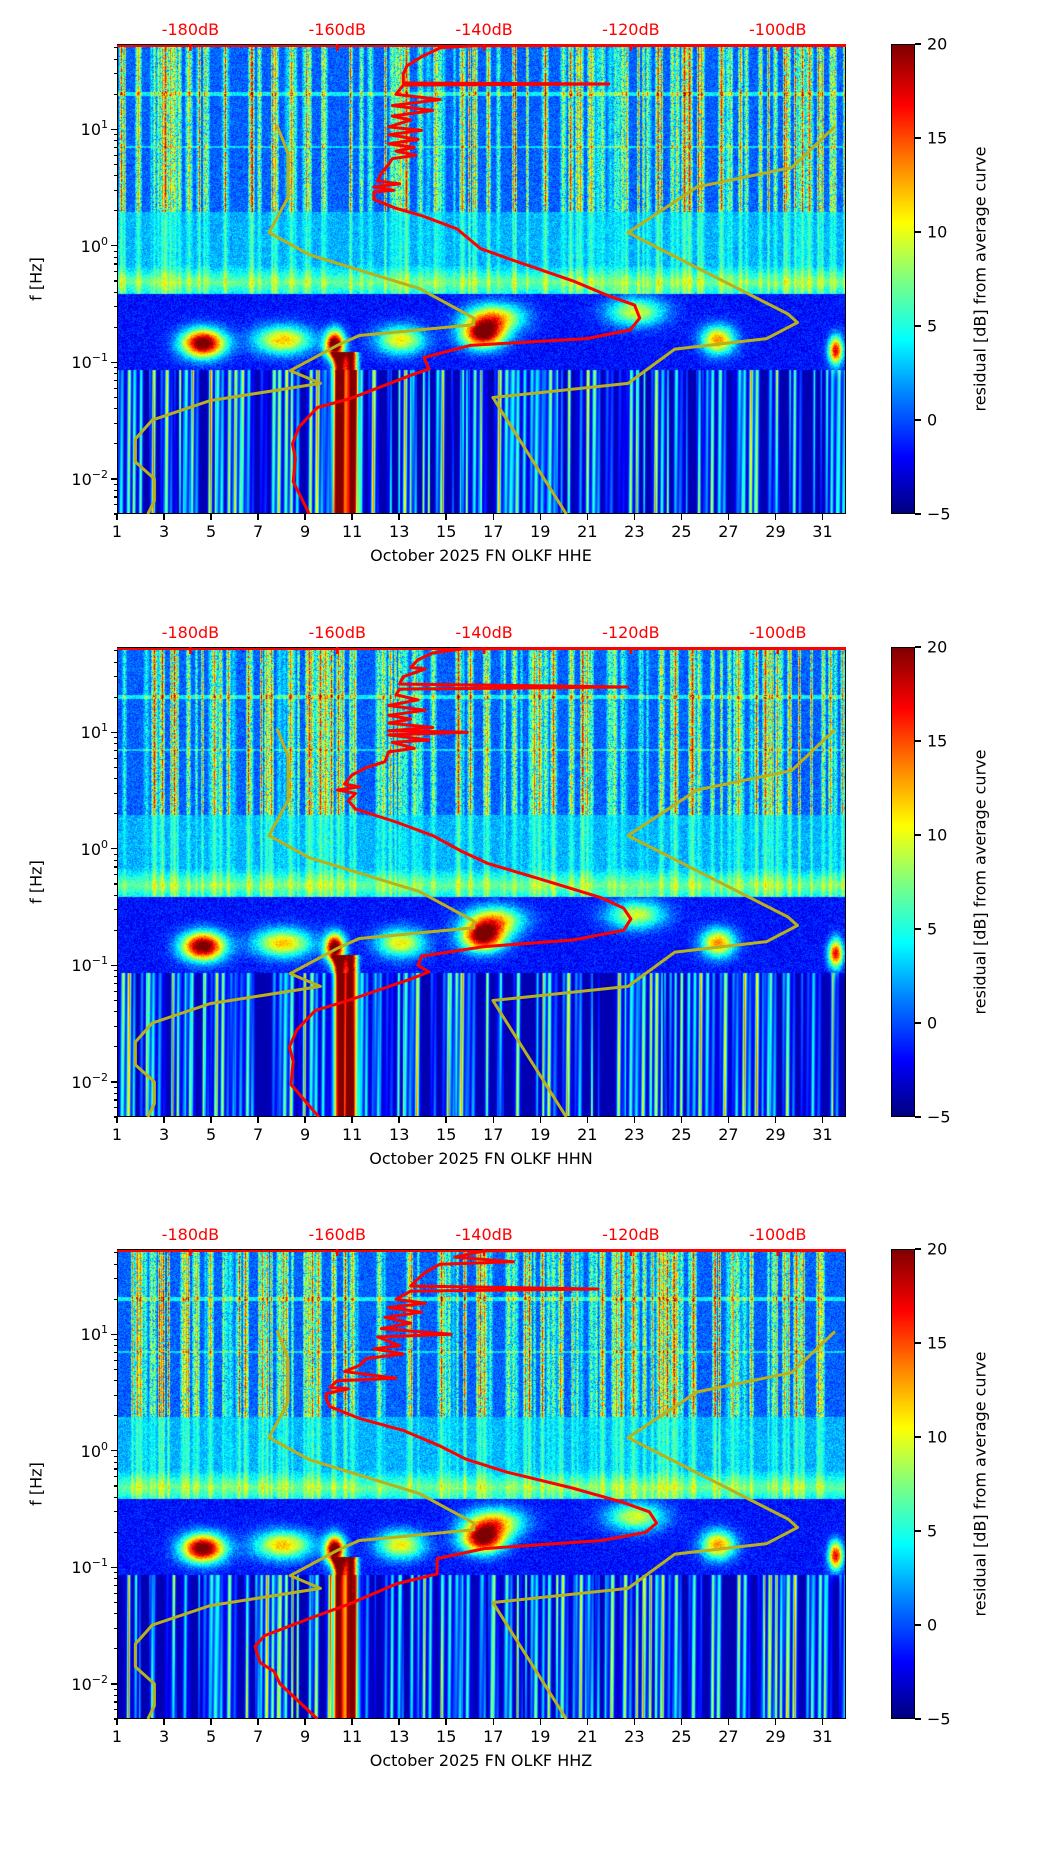  Describe the element at coordinates (481, 1158) in the screenshot. I see `x-axis-label: October 2025 FN OLKF HHN` at that location.